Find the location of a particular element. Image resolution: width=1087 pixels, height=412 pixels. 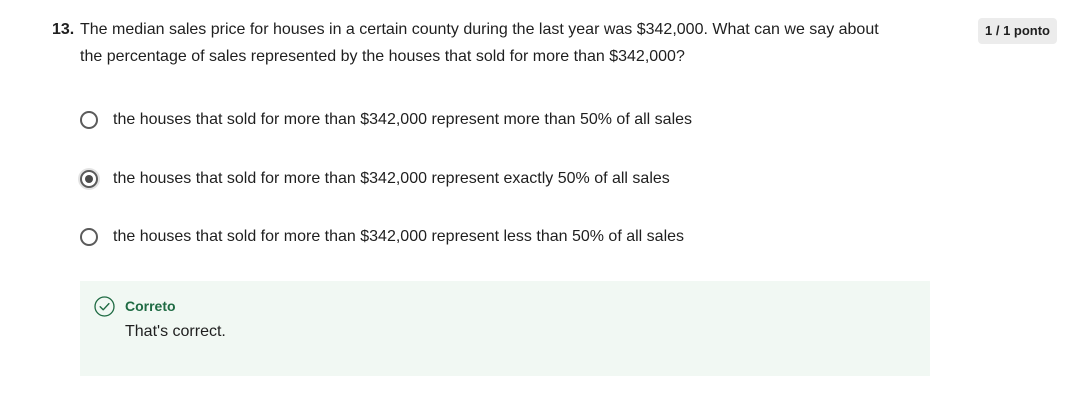

question-number: 13. is located at coordinates (63, 29).